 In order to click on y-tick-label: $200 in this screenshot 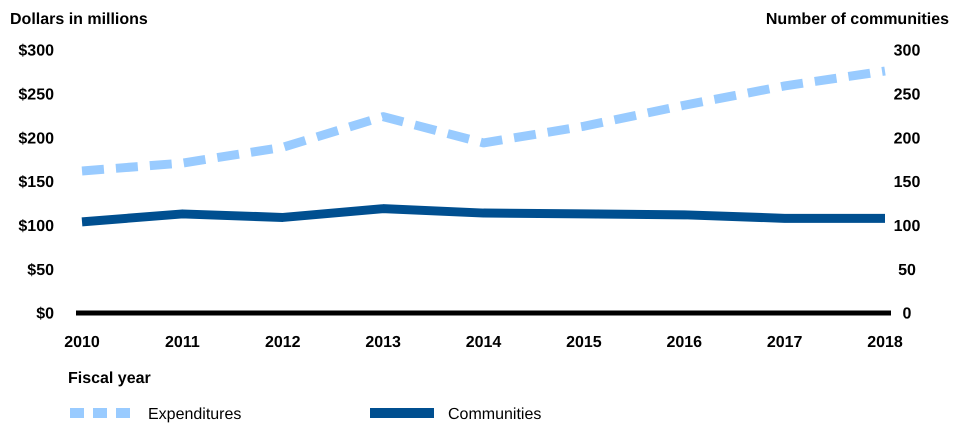, I will do `click(36, 139)`.